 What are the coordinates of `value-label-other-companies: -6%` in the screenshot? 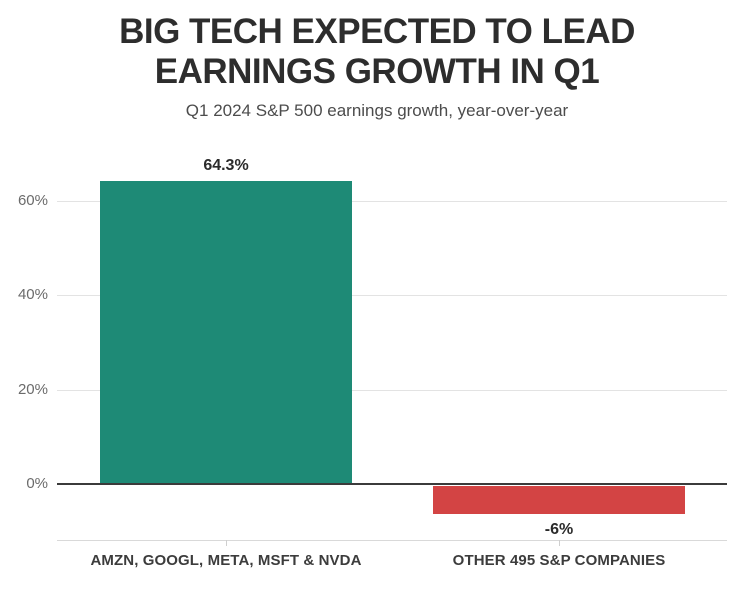 It's located at (559, 529).